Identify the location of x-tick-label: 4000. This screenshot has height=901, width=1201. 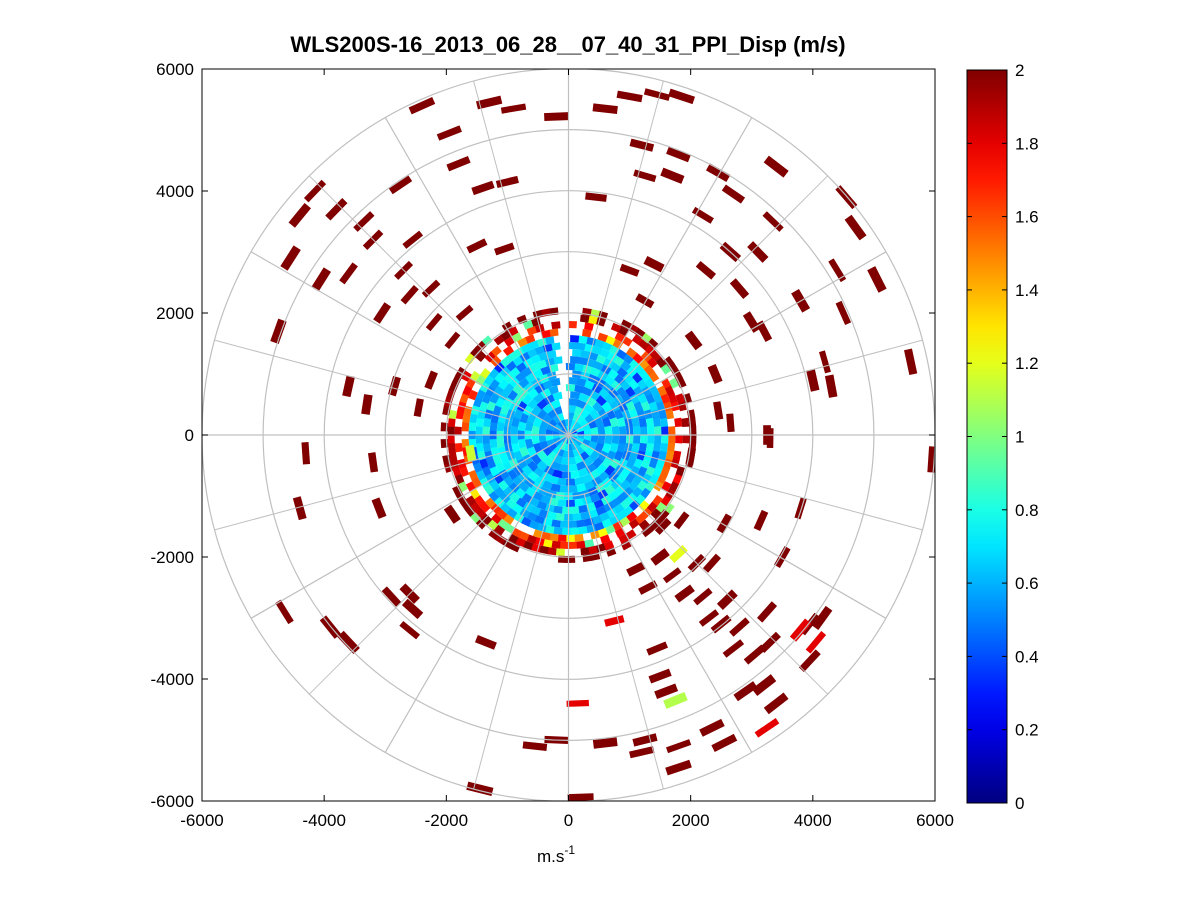
(813, 820).